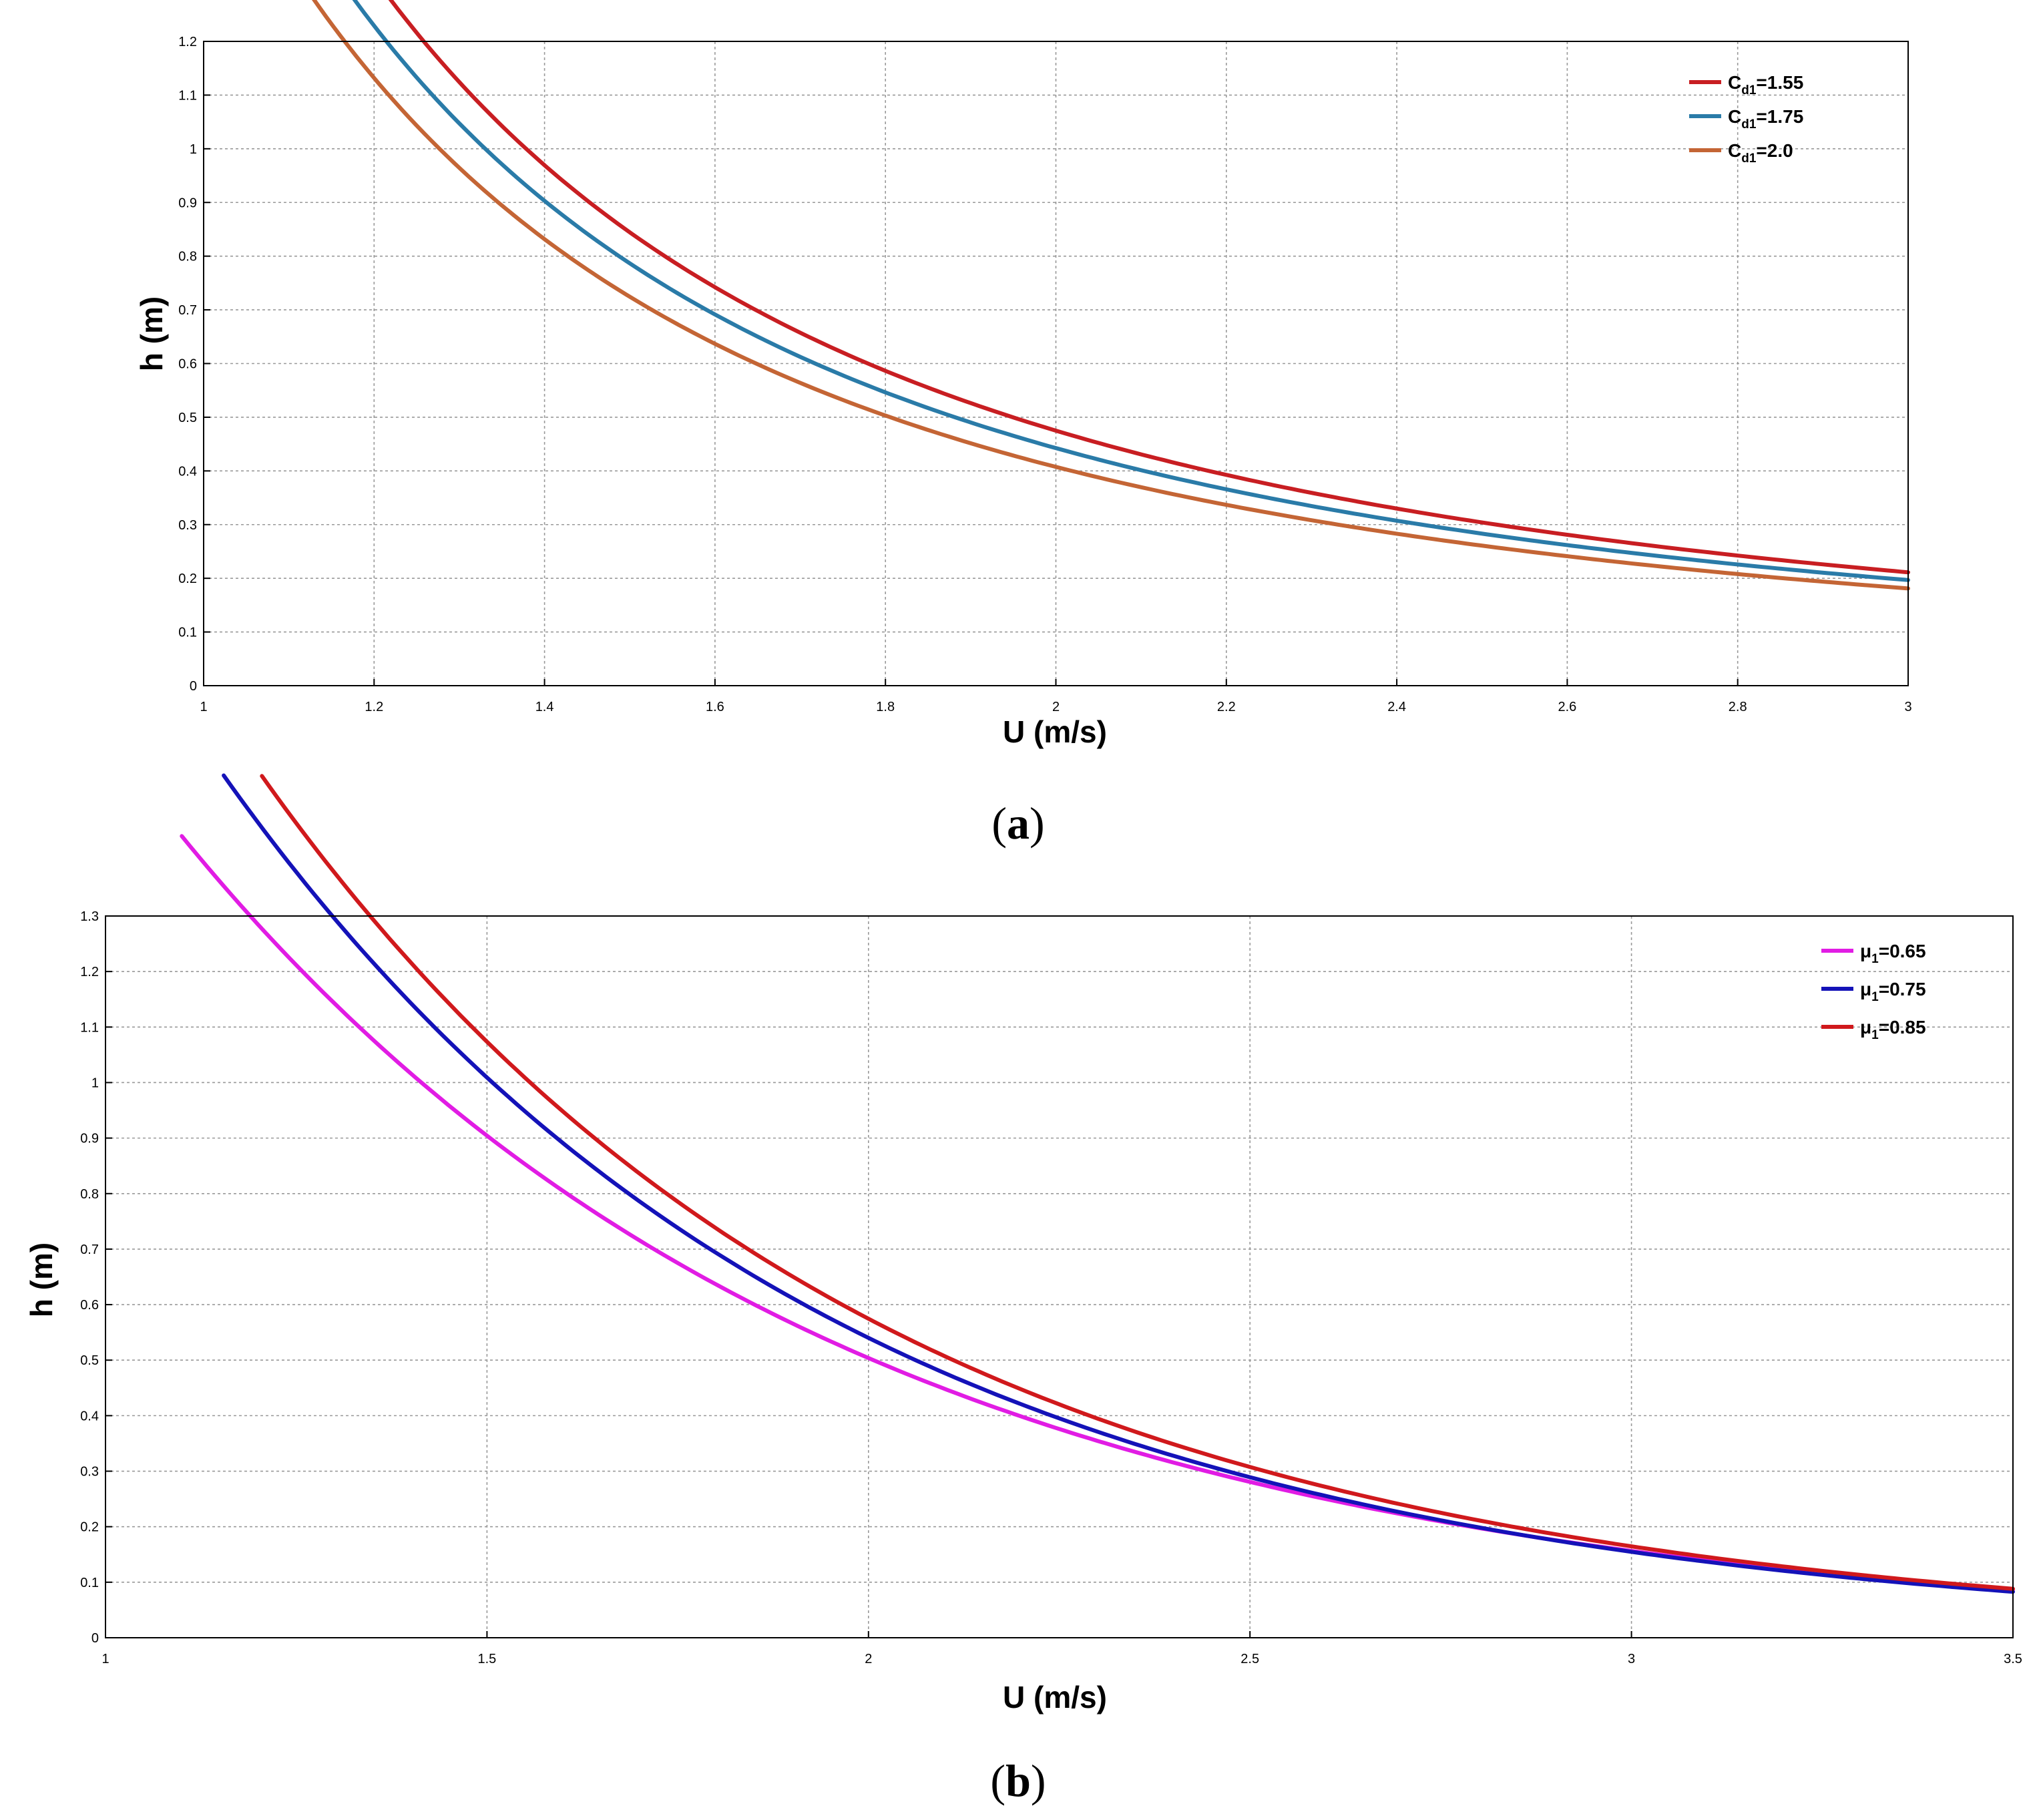 This screenshot has width=2041, height=1820. I want to click on x-tick-label: 1.5, so click(486, 1659).